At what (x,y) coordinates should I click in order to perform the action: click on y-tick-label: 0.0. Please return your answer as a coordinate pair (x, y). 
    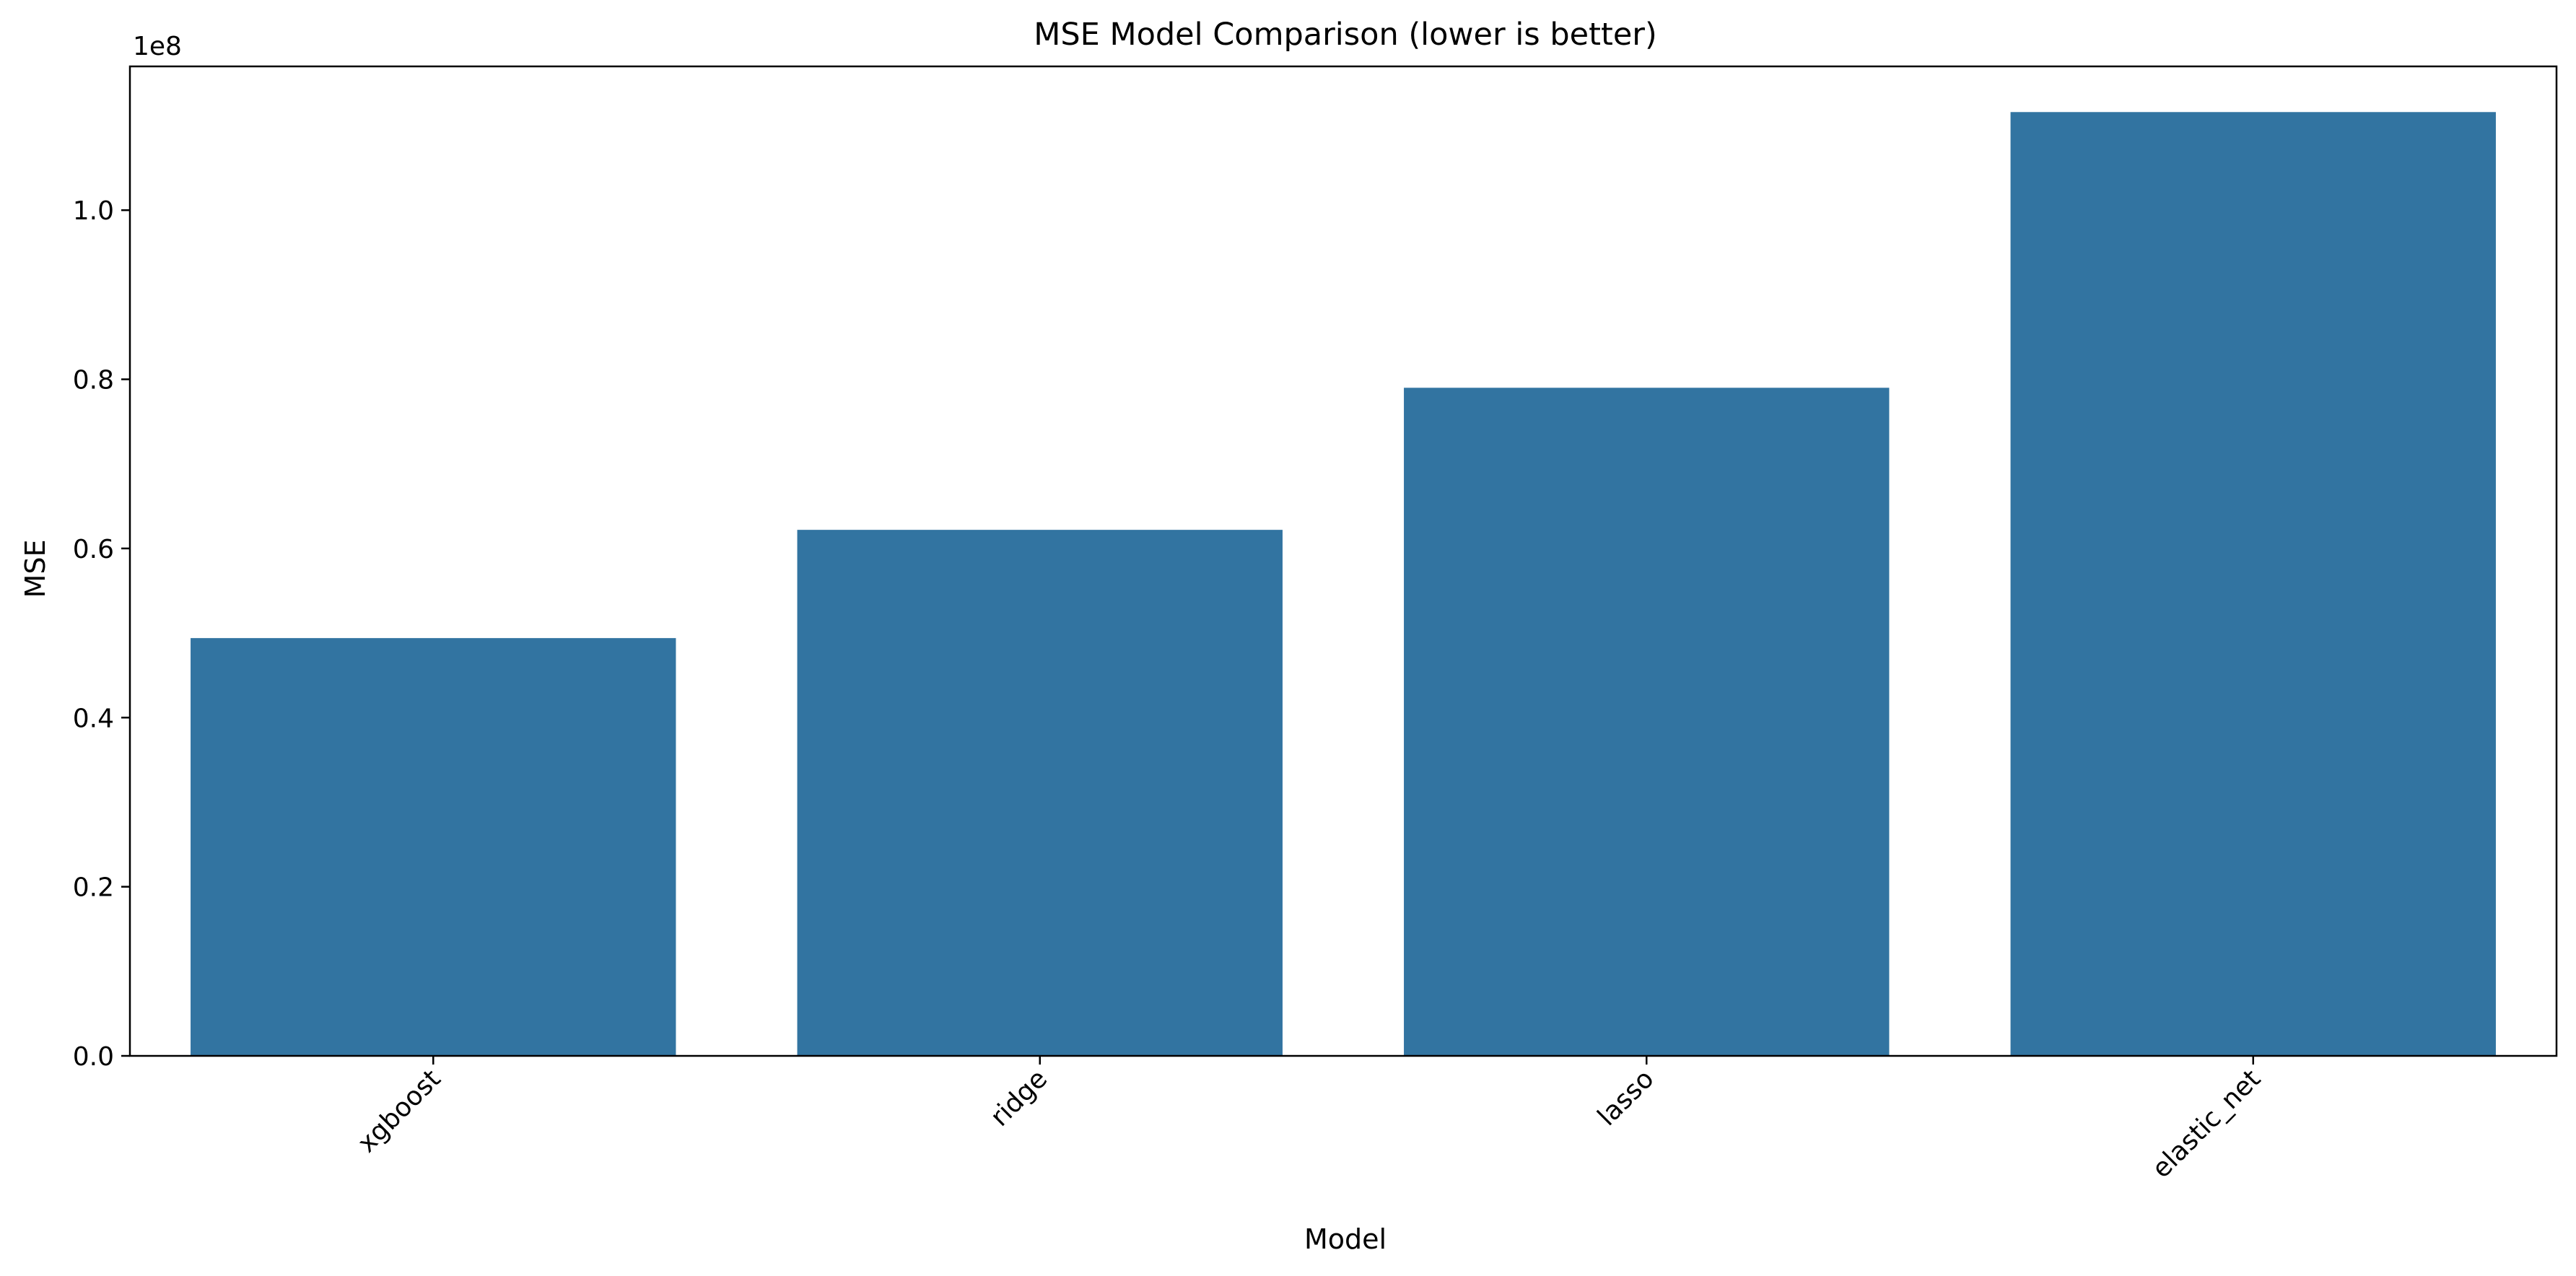
    Looking at the image, I should click on (93, 1057).